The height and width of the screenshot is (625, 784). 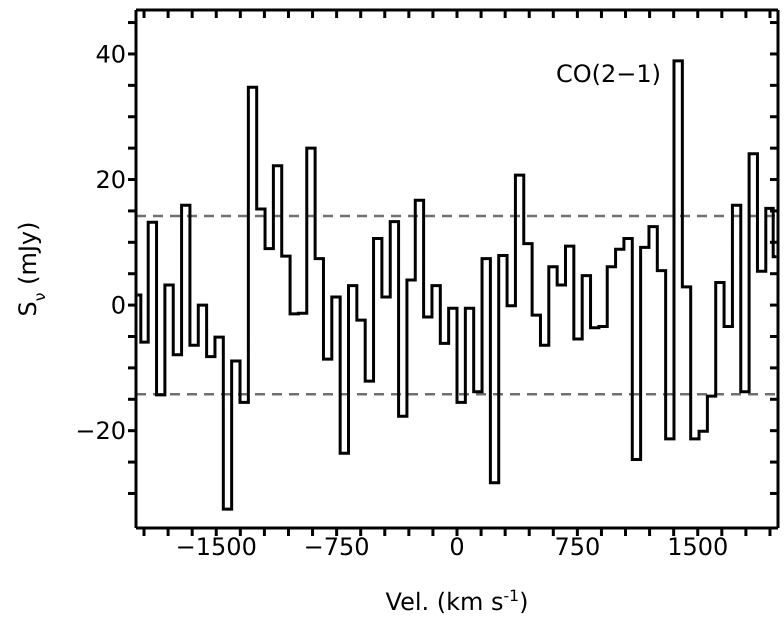 I want to click on x-tick-label: 750, so click(x=577, y=547).